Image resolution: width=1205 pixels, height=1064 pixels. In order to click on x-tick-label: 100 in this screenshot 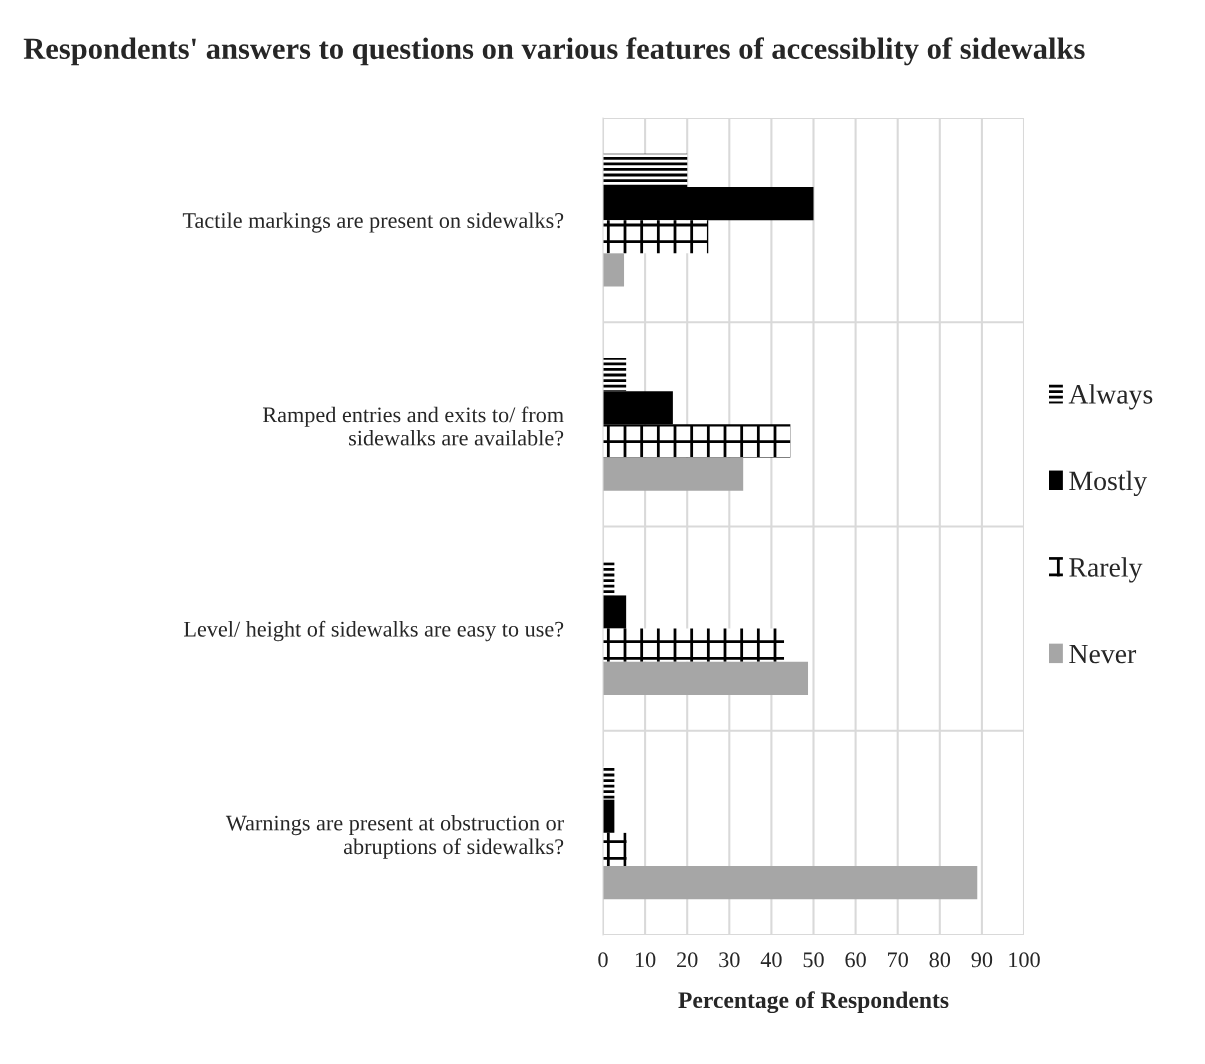, I will do `click(1024, 960)`.